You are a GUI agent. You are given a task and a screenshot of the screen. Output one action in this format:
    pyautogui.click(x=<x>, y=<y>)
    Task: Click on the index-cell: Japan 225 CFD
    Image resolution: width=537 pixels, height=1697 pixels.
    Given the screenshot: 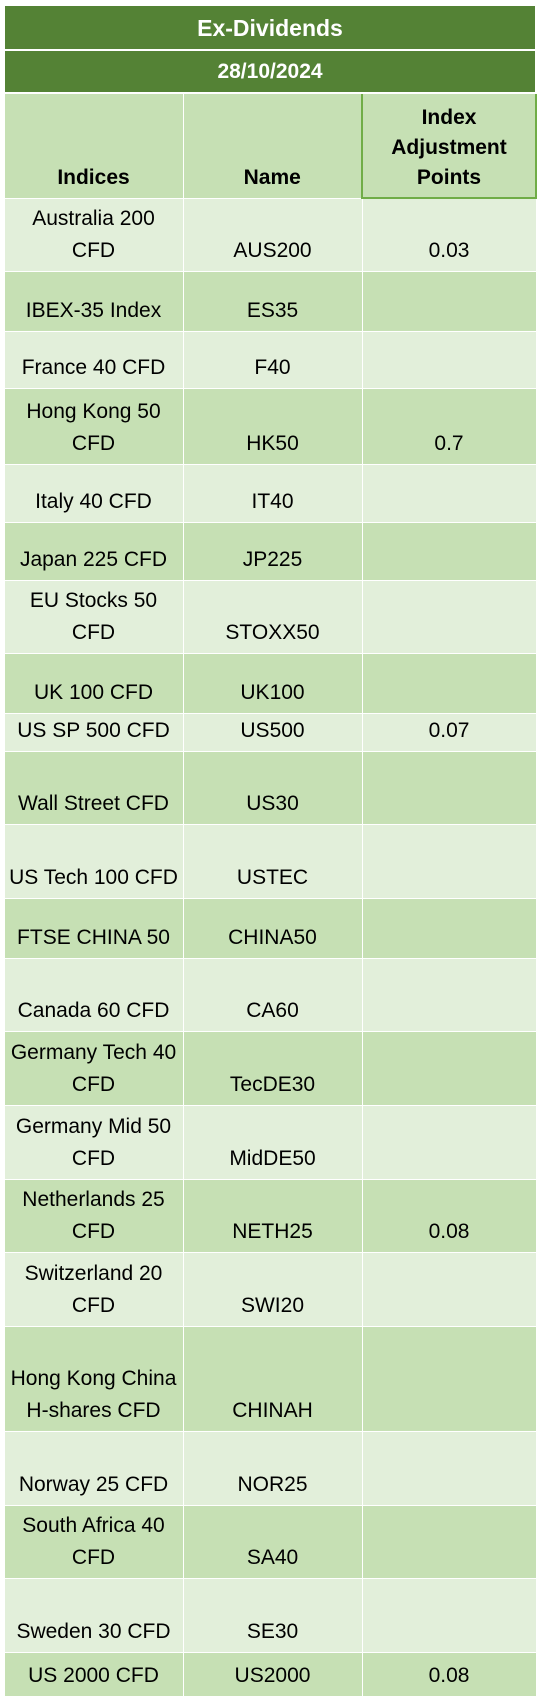 What is the action you would take?
    pyautogui.click(x=93, y=551)
    